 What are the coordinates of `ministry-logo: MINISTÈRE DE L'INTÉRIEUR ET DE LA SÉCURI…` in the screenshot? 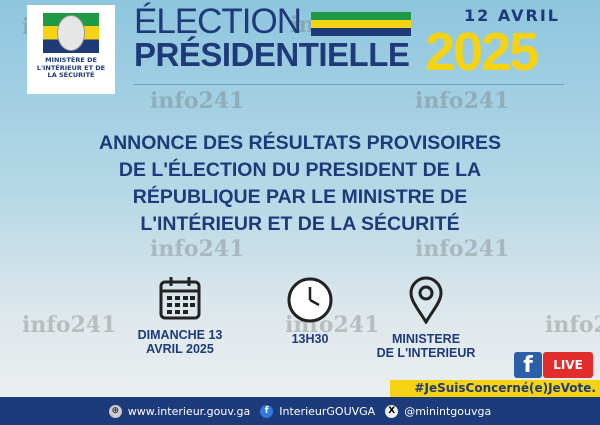 It's located at (71, 49).